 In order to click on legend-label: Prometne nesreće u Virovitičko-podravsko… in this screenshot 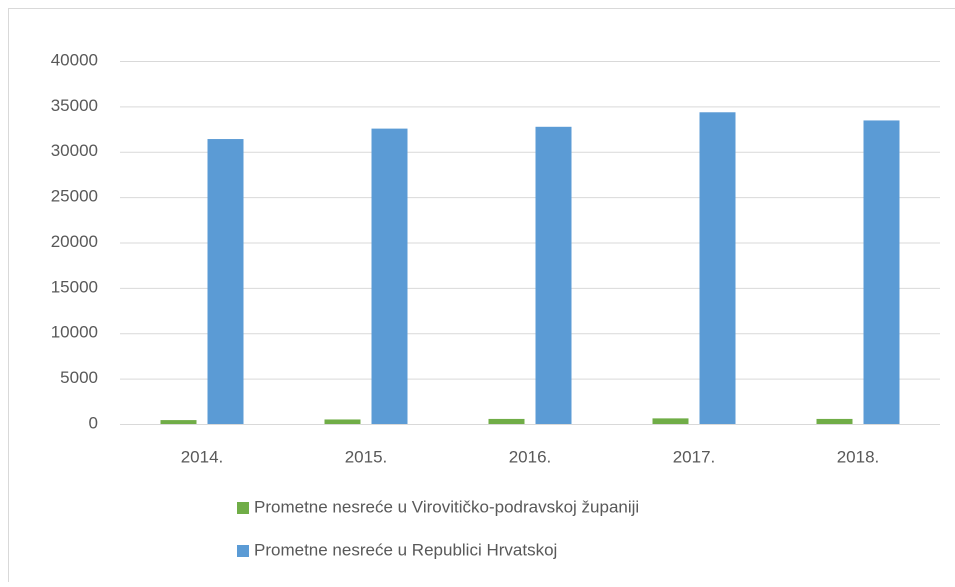, I will do `click(446, 506)`.